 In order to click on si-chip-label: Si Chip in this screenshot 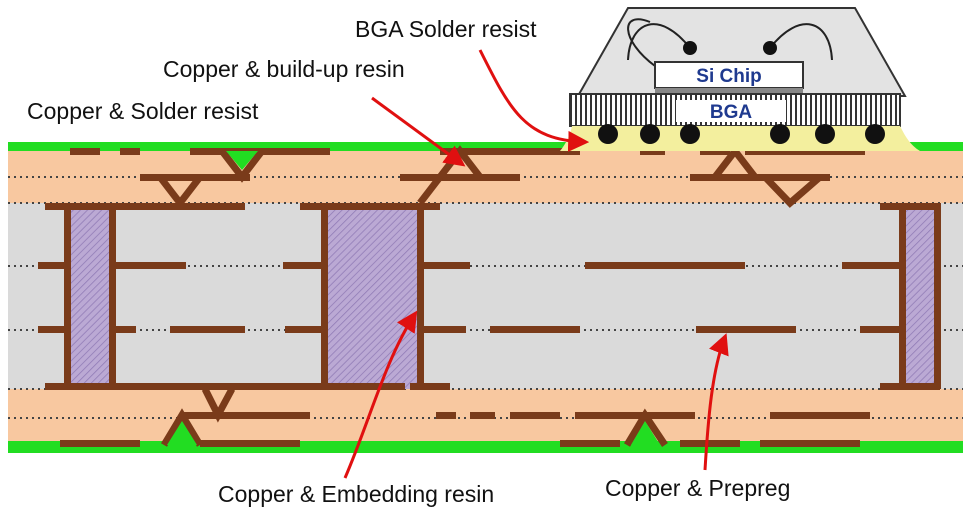, I will do `click(728, 76)`.